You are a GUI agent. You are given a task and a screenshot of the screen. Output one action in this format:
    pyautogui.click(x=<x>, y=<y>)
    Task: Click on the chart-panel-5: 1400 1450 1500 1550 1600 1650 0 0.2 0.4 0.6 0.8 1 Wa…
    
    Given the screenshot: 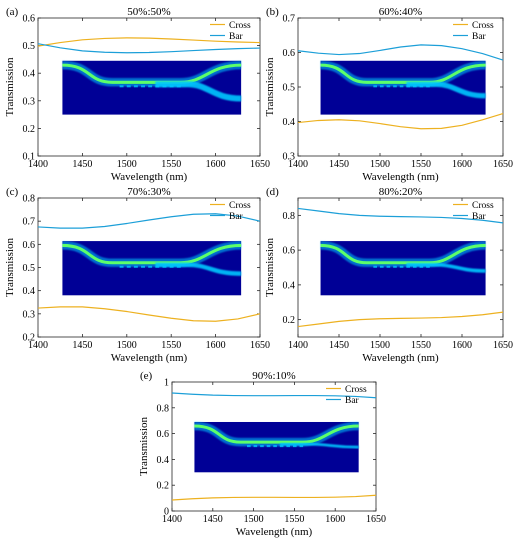 What is the action you would take?
    pyautogui.click(x=262, y=454)
    